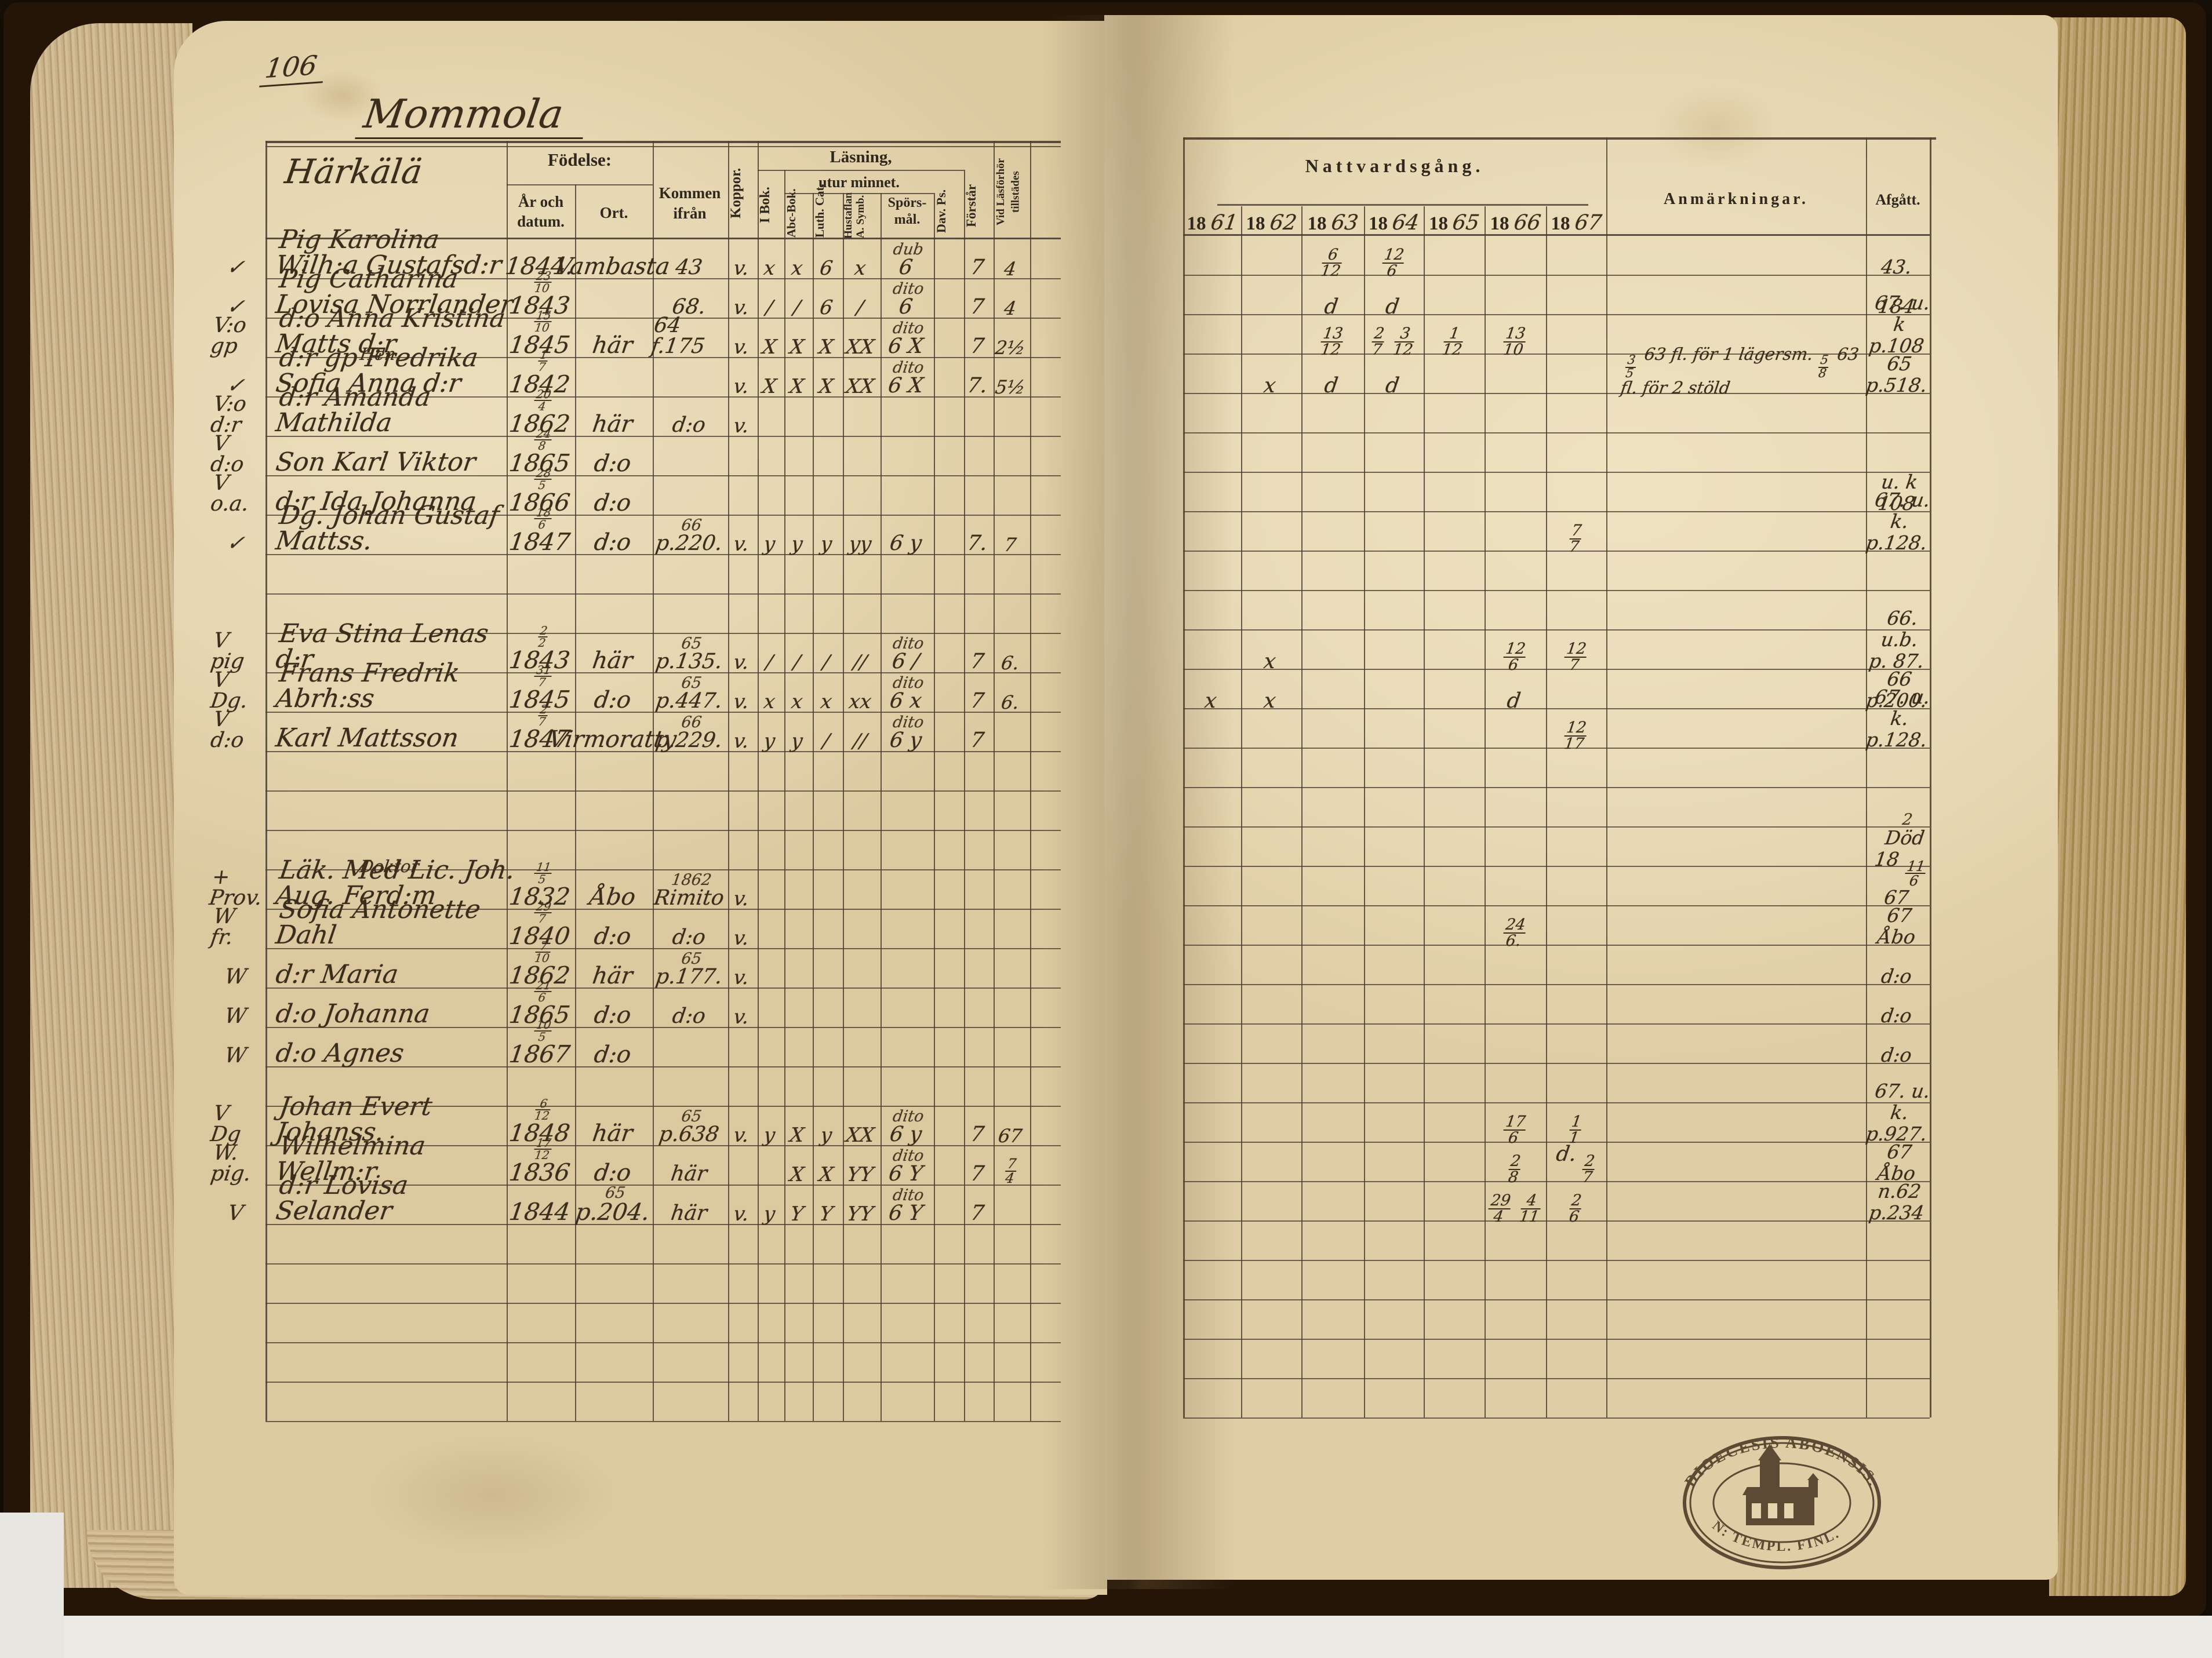 This screenshot has height=1658, width=2212. Describe the element at coordinates (1010, 702) in the screenshot. I see `vidlas-cell: 6.` at that location.